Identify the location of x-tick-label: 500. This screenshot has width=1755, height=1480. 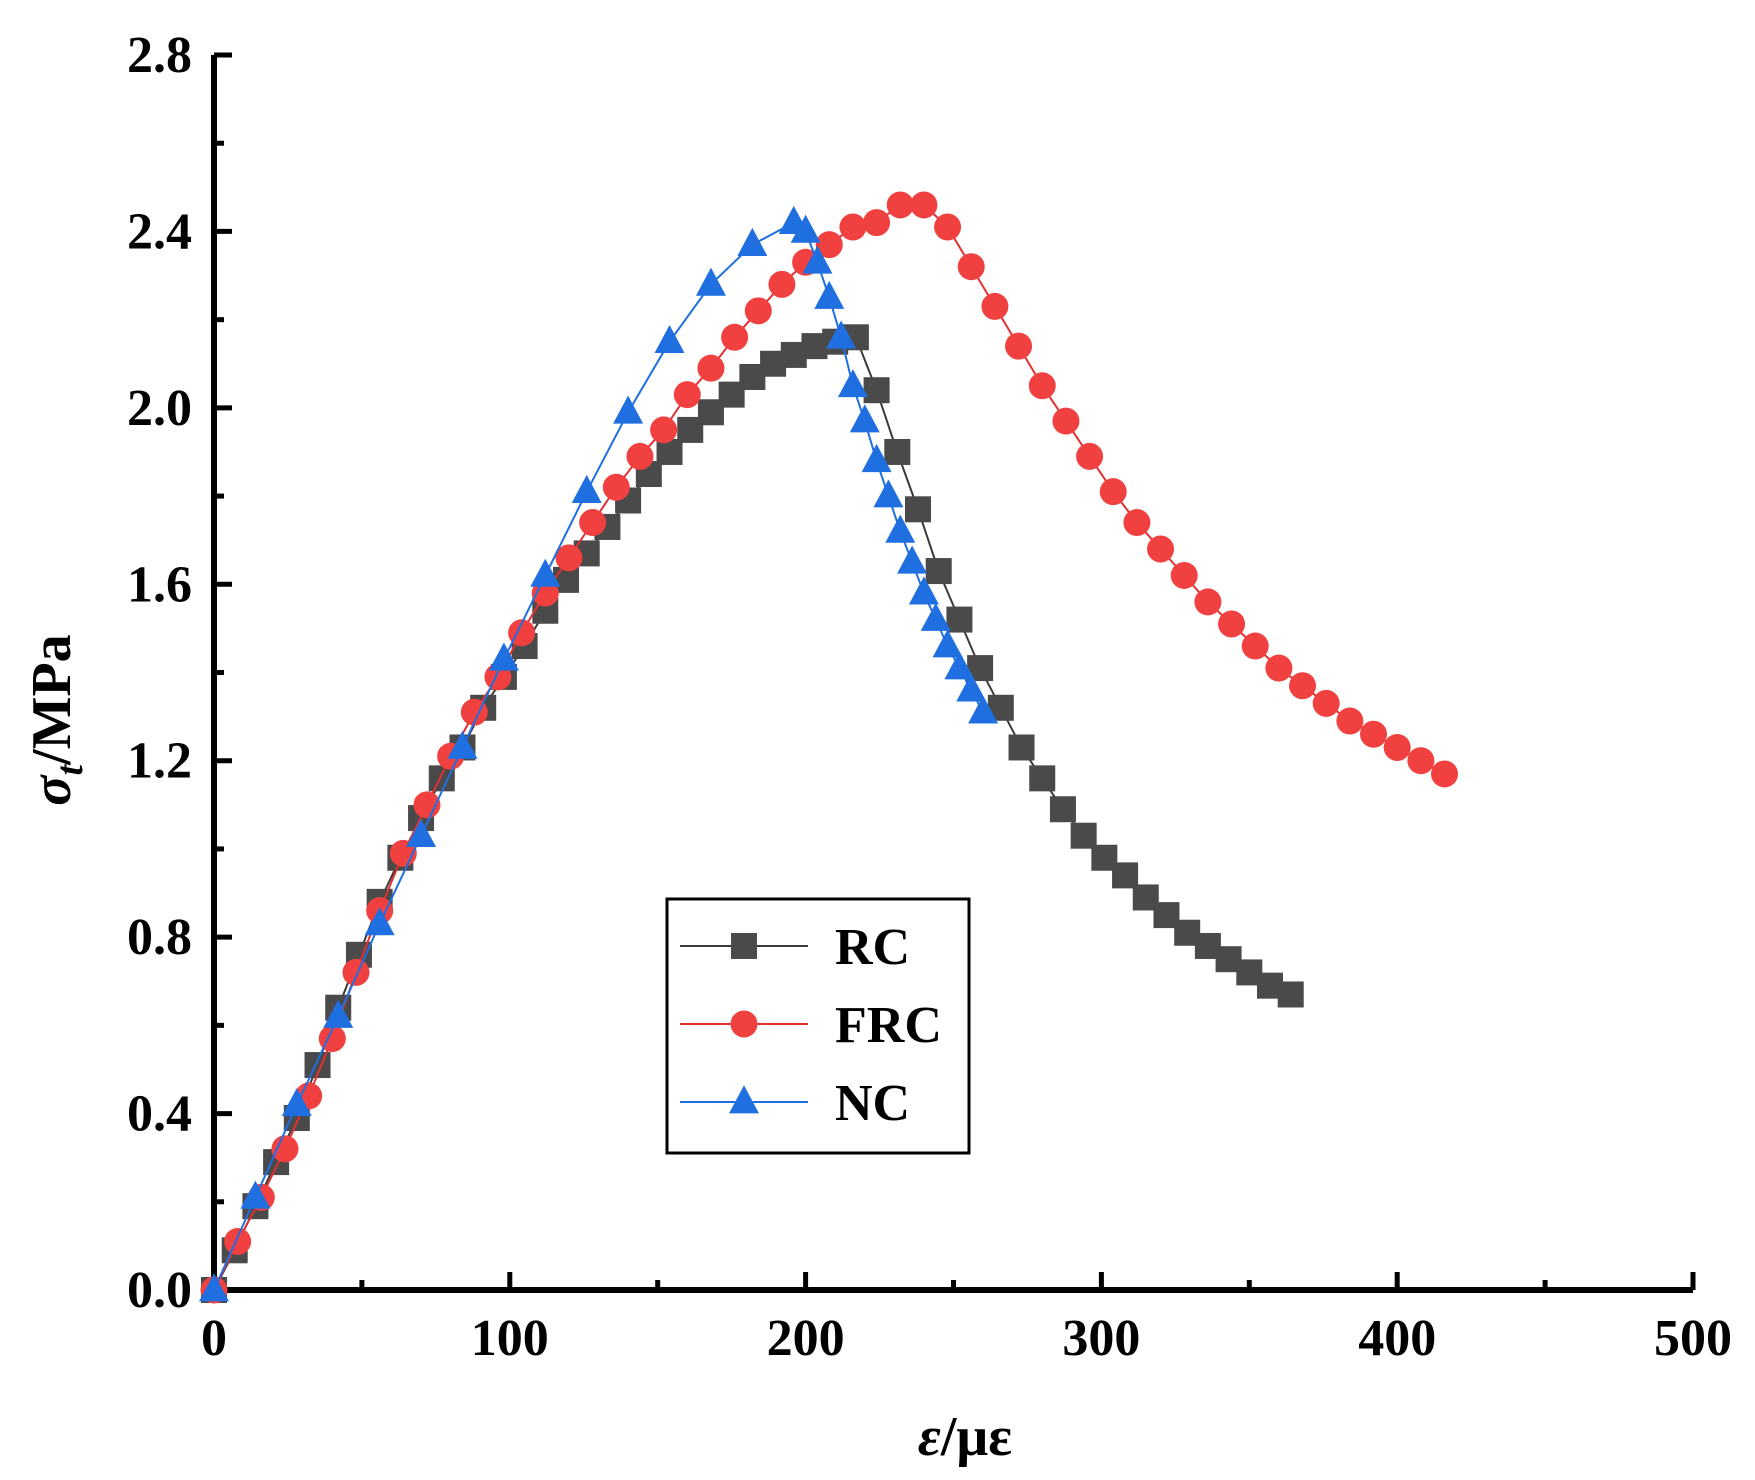
(1693, 1338).